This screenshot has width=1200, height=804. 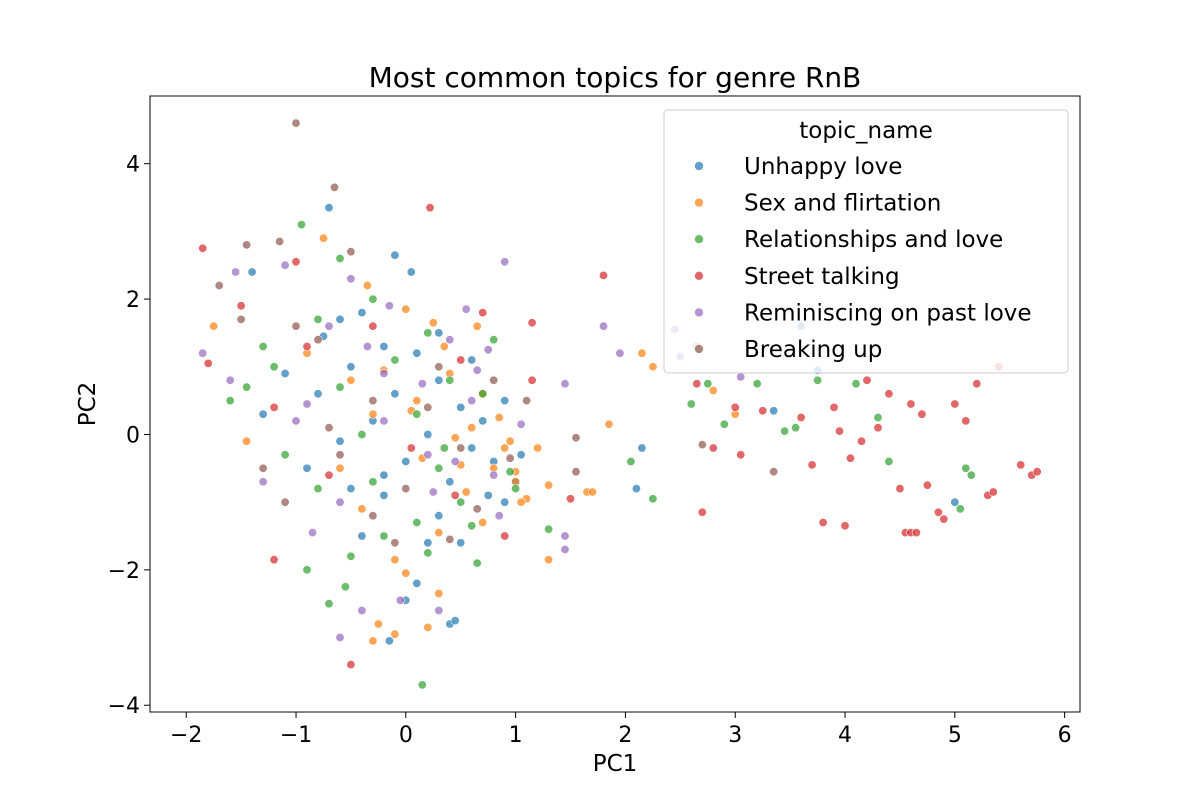 What do you see at coordinates (823, 167) in the screenshot?
I see `legend-label: Unhappy love` at bounding box center [823, 167].